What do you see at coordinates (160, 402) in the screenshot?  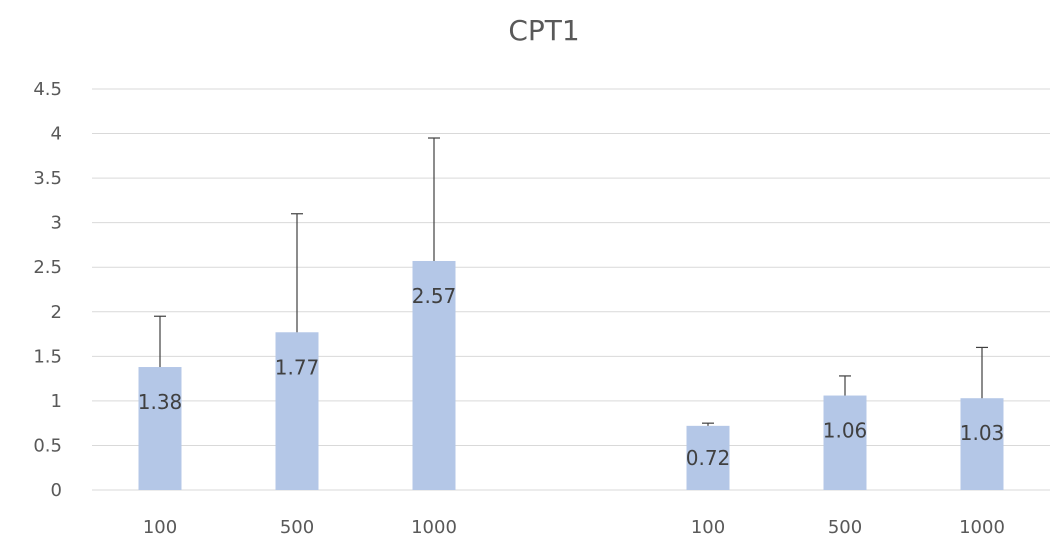 I see `data-label-0: 1.38` at bounding box center [160, 402].